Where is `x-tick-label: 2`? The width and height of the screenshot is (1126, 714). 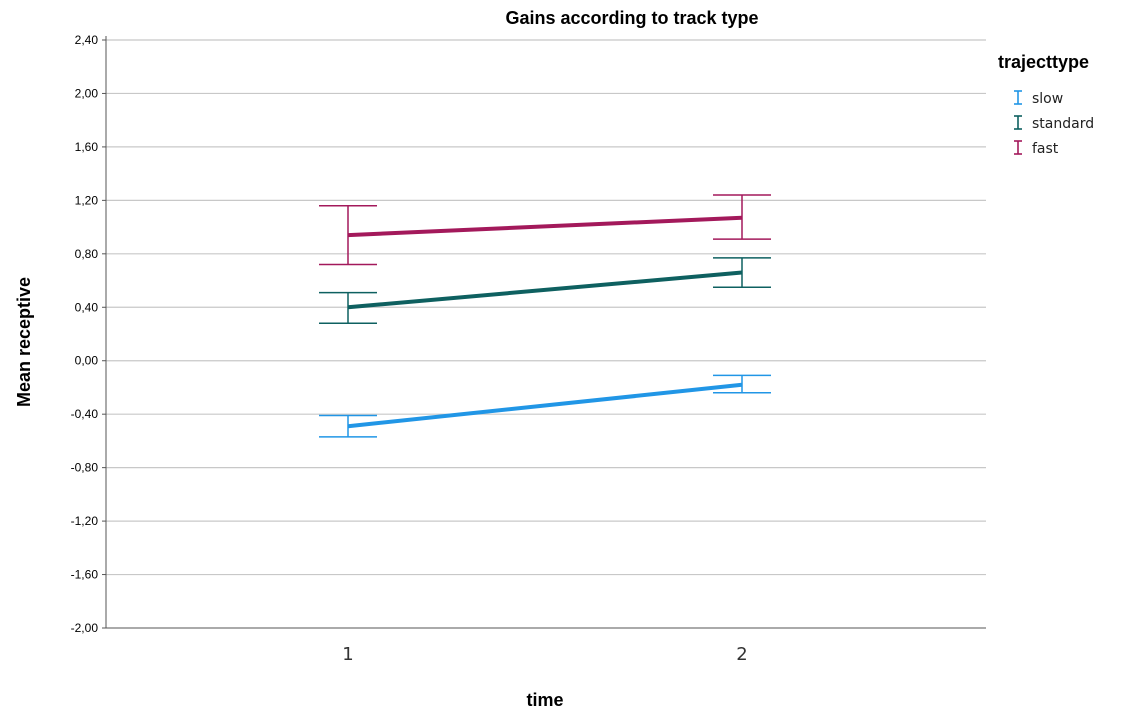
x-tick-label: 2 is located at coordinates (741, 654).